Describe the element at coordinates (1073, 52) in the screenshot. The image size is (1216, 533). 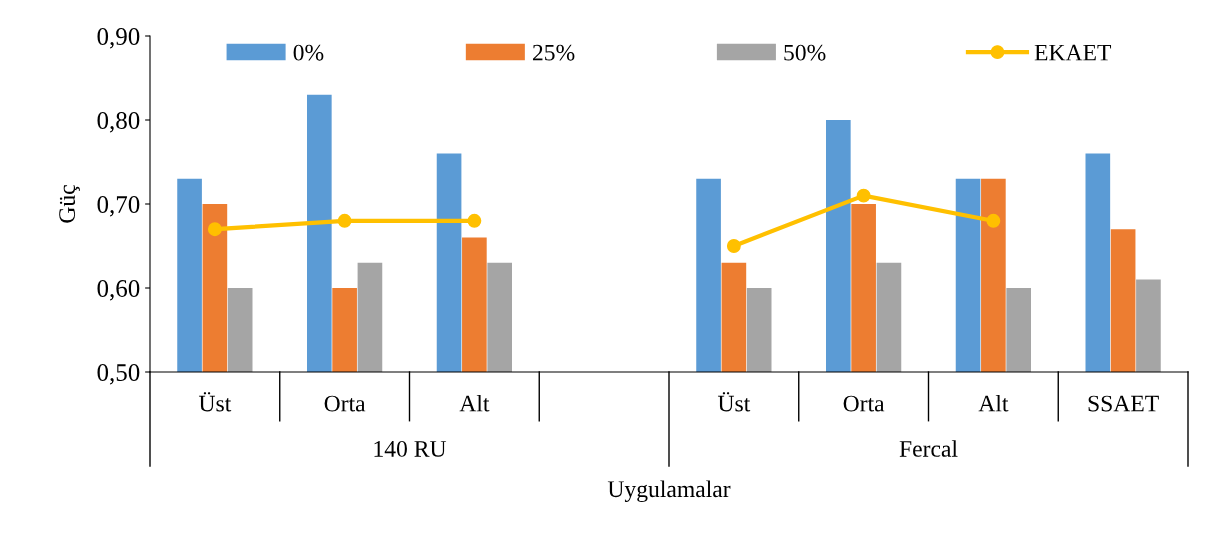
I see `legend-label: EKAET` at that location.